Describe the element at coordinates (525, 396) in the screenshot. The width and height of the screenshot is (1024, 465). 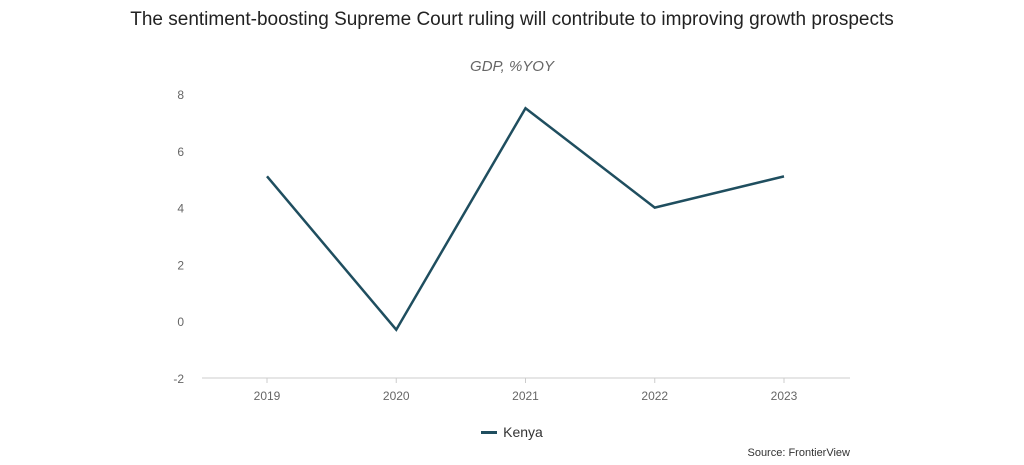
I see `x-tick-label: 2021` at that location.